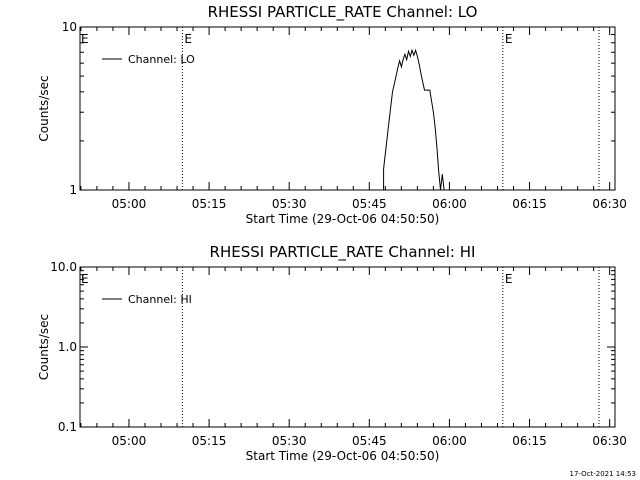 Image resolution: width=640 pixels, height=480 pixels. What do you see at coordinates (69, 27) in the screenshot?
I see `y-tick-label: 10` at bounding box center [69, 27].